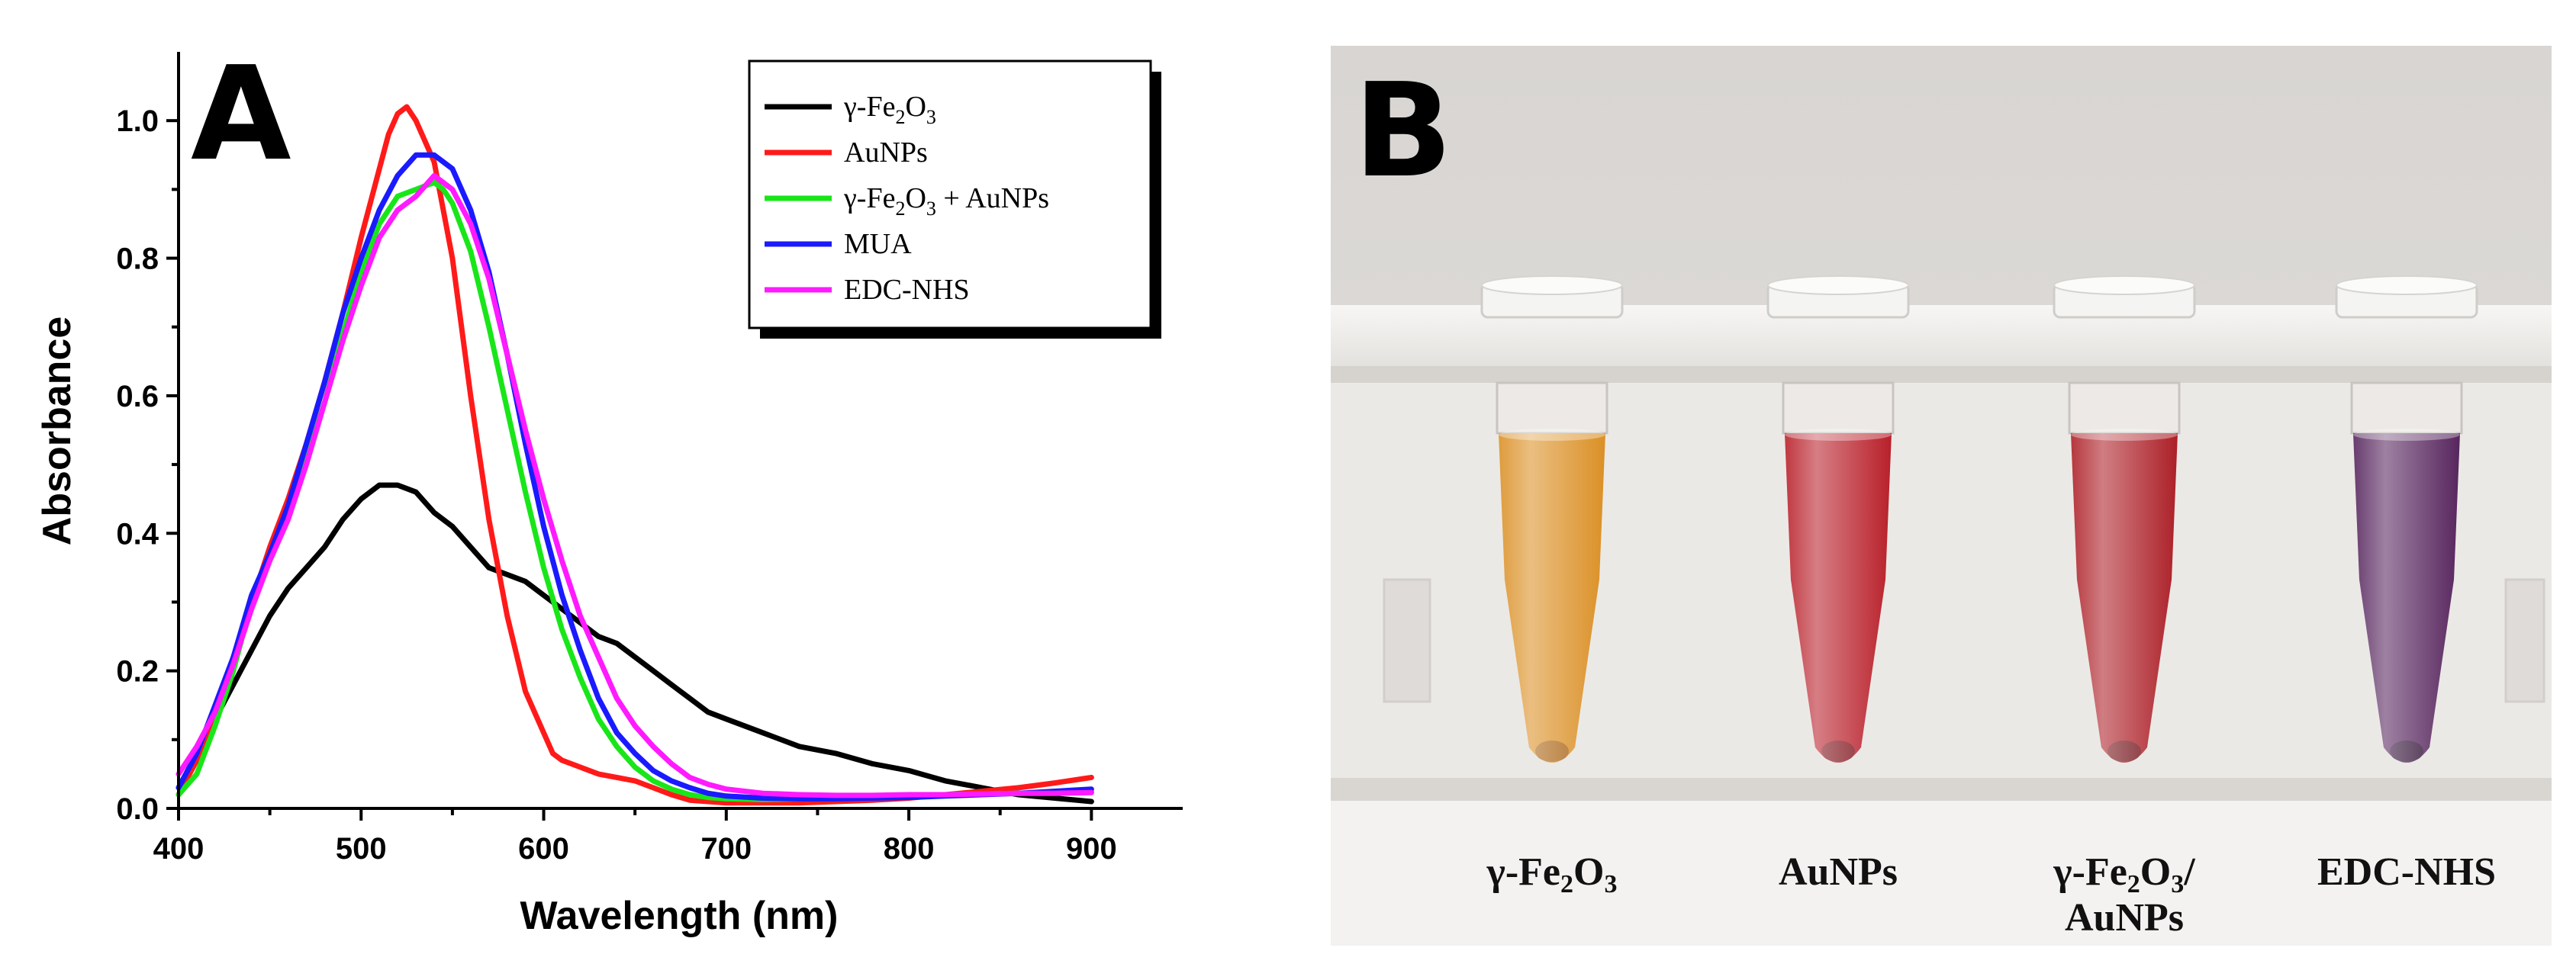 This screenshot has height=980, width=2576. What do you see at coordinates (886, 153) in the screenshot?
I see `legend-label: AuNPs` at bounding box center [886, 153].